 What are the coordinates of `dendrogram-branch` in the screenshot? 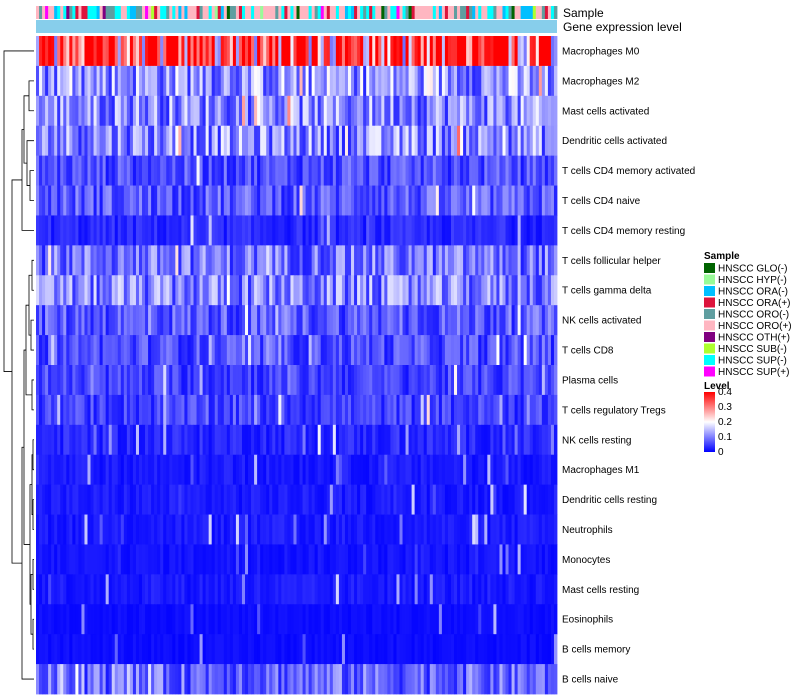 It's located at (32, 395).